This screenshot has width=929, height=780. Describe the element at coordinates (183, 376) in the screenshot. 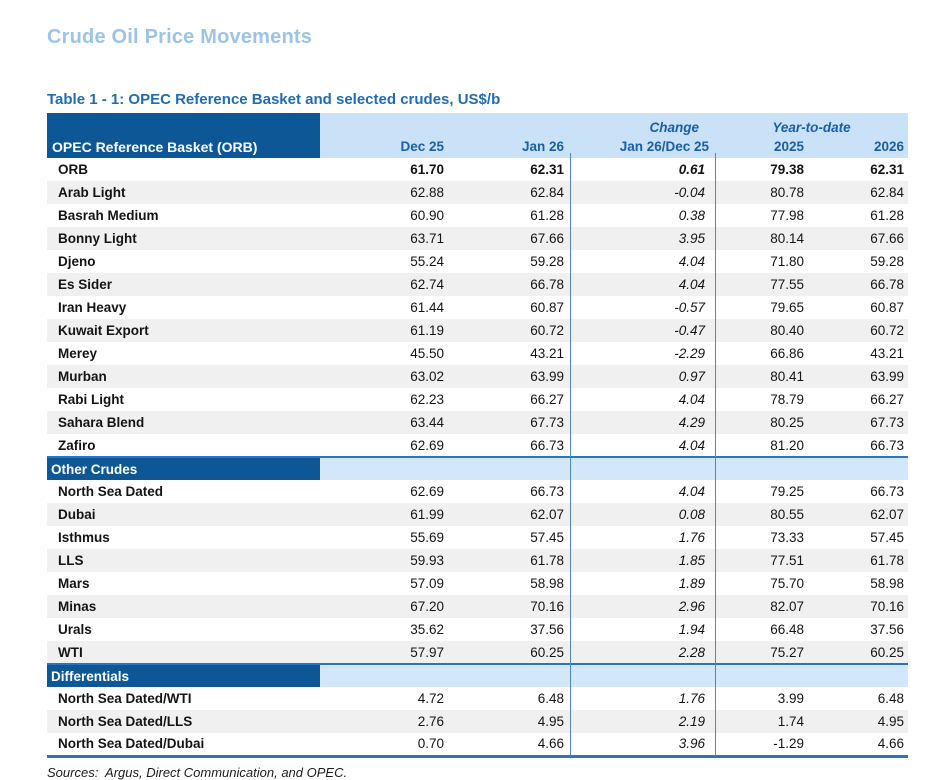

I see `crude-name: Murban` at that location.